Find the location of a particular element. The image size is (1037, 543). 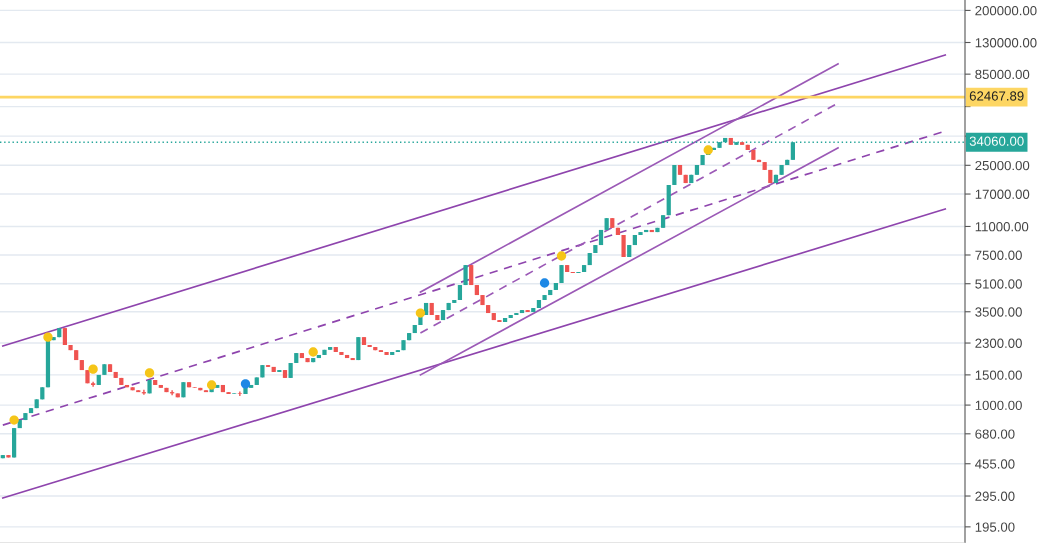

ref-line-label: 34060.00 is located at coordinates (996, 141).